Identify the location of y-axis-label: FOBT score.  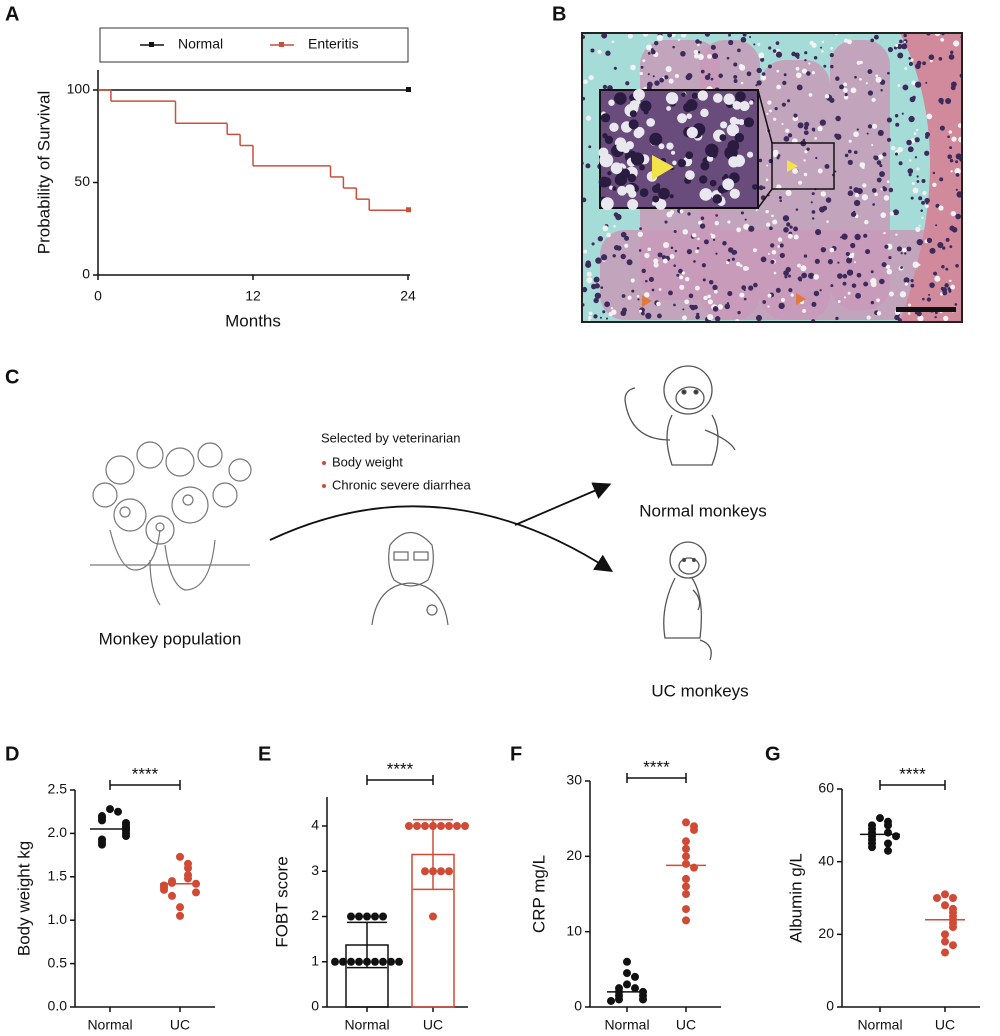
(281, 901).